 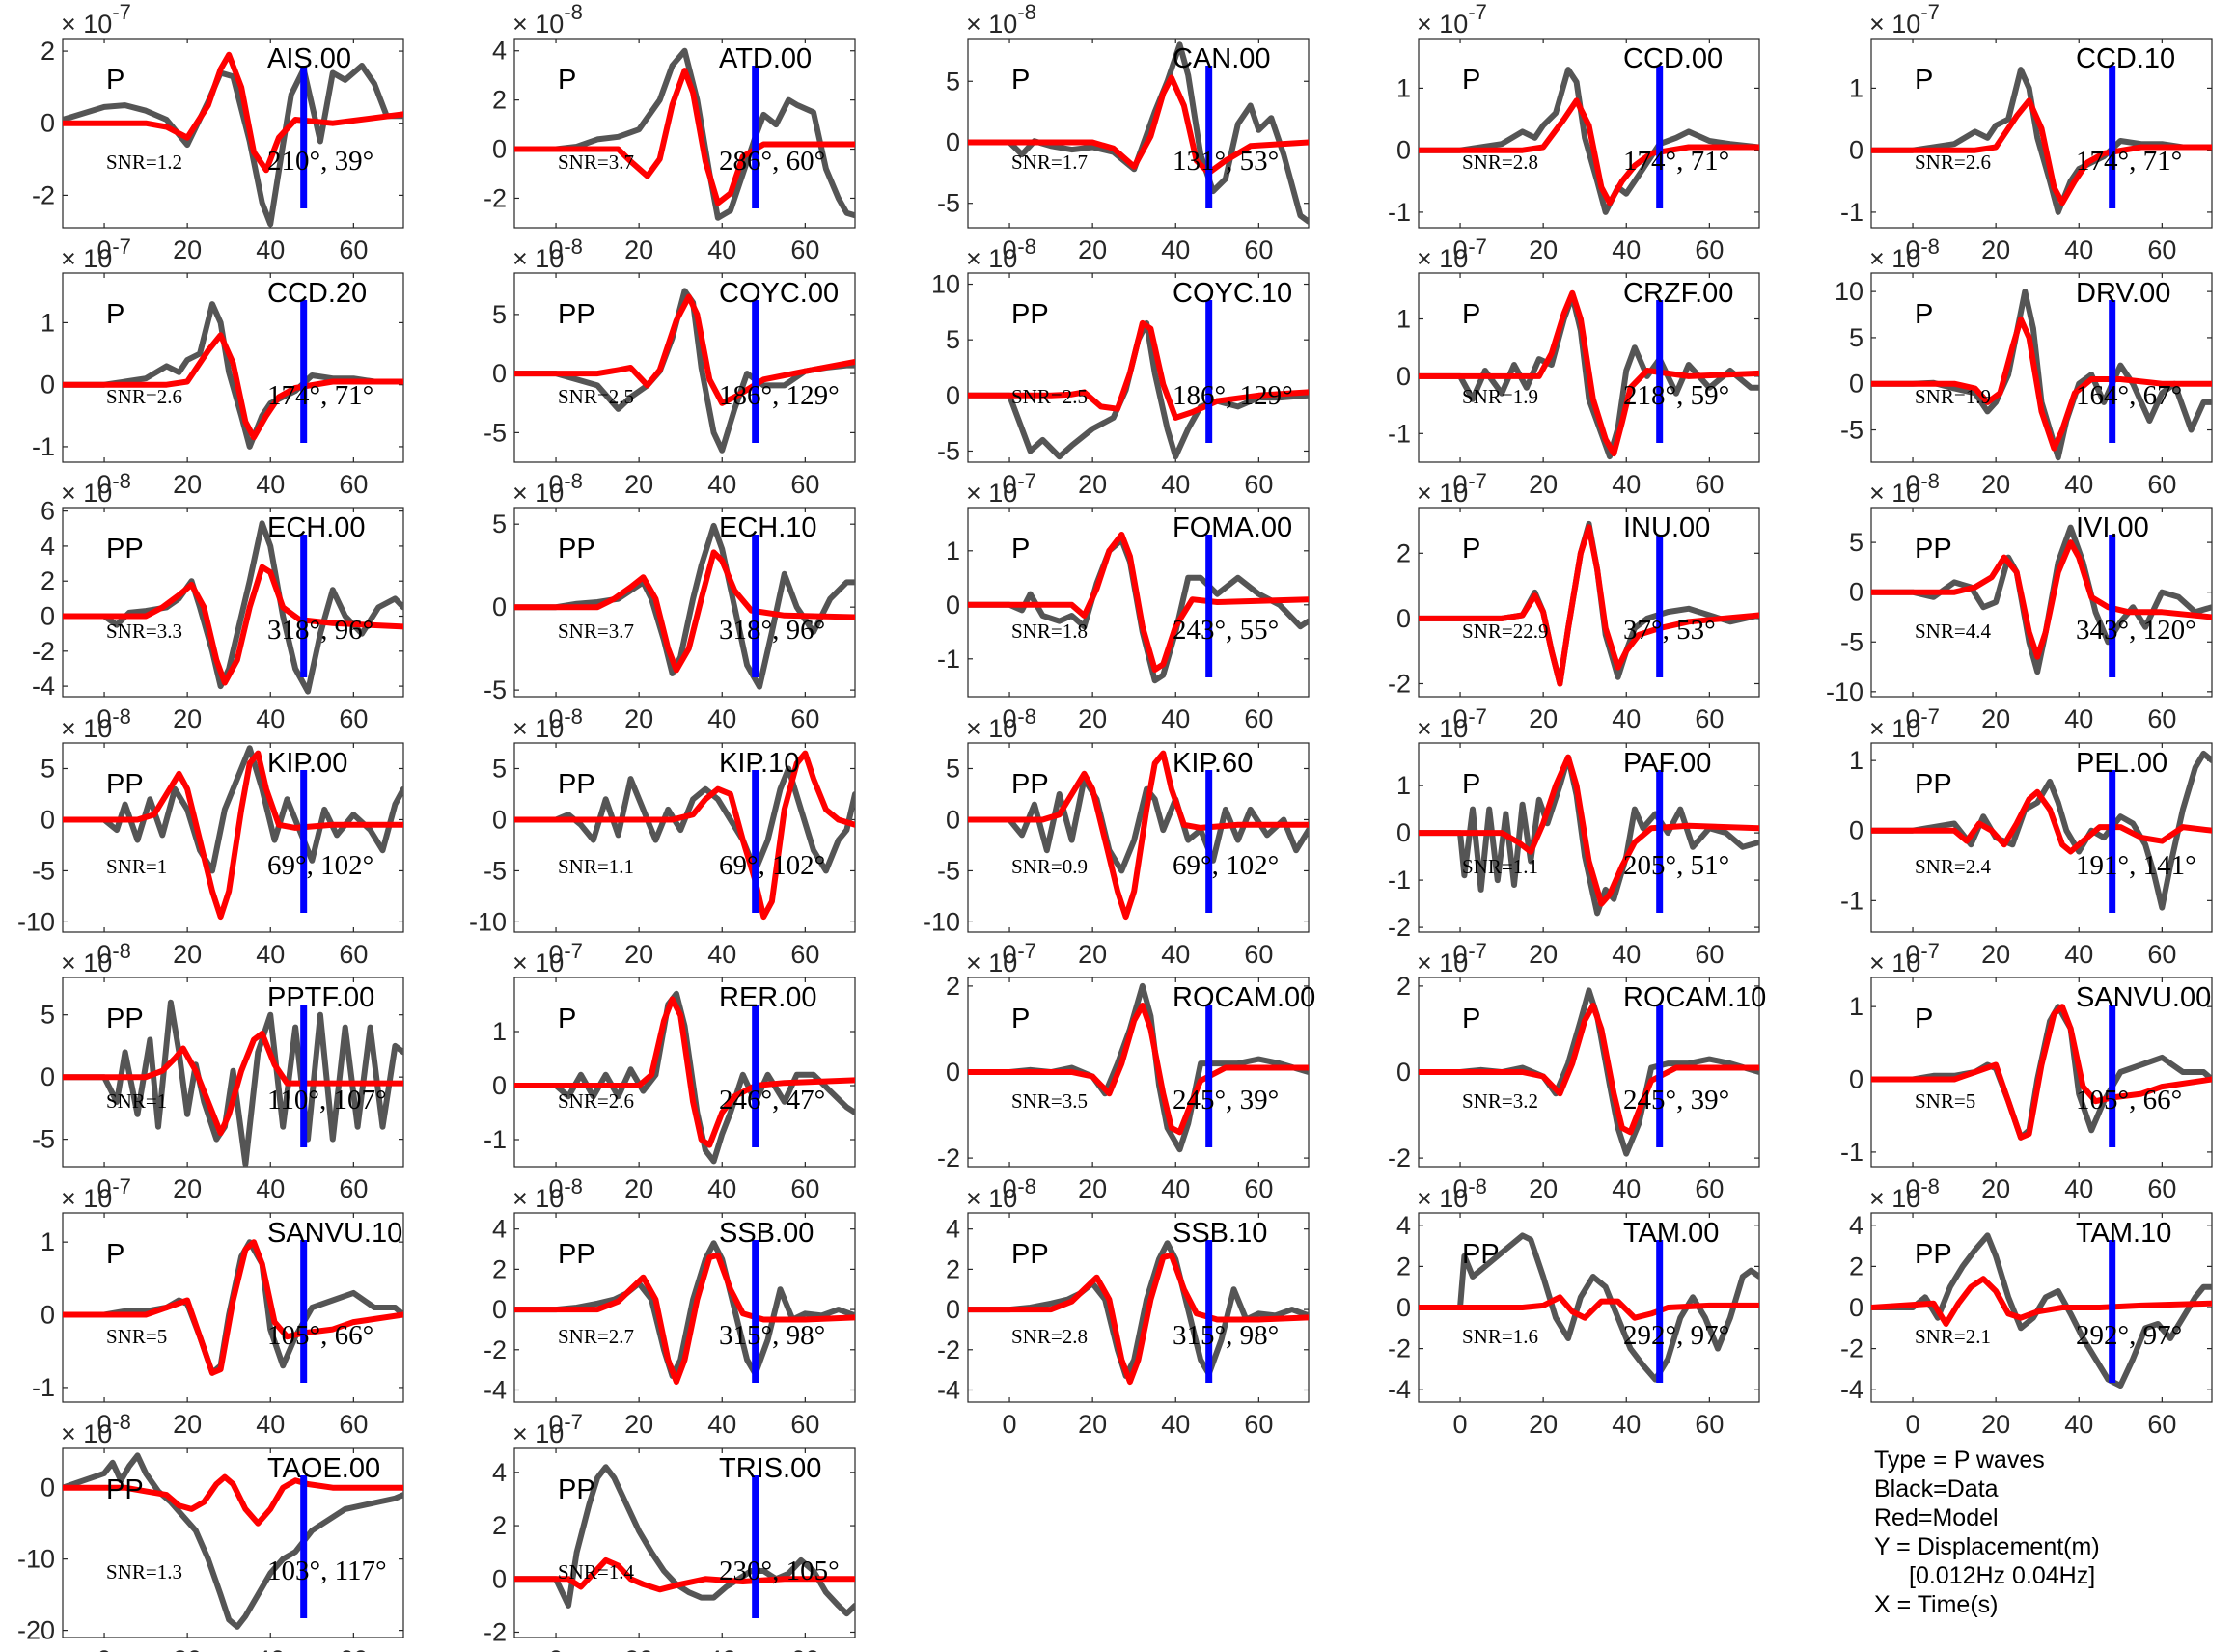 What do you see at coordinates (567, 80) in the screenshot?
I see `phase-label: P` at bounding box center [567, 80].